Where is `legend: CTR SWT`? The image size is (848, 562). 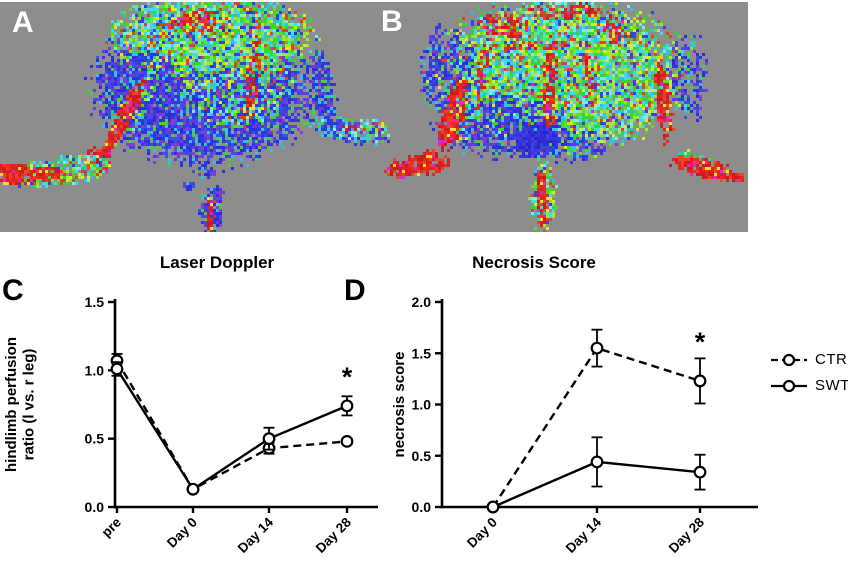 legend: CTR SWT is located at coordinates (809, 372).